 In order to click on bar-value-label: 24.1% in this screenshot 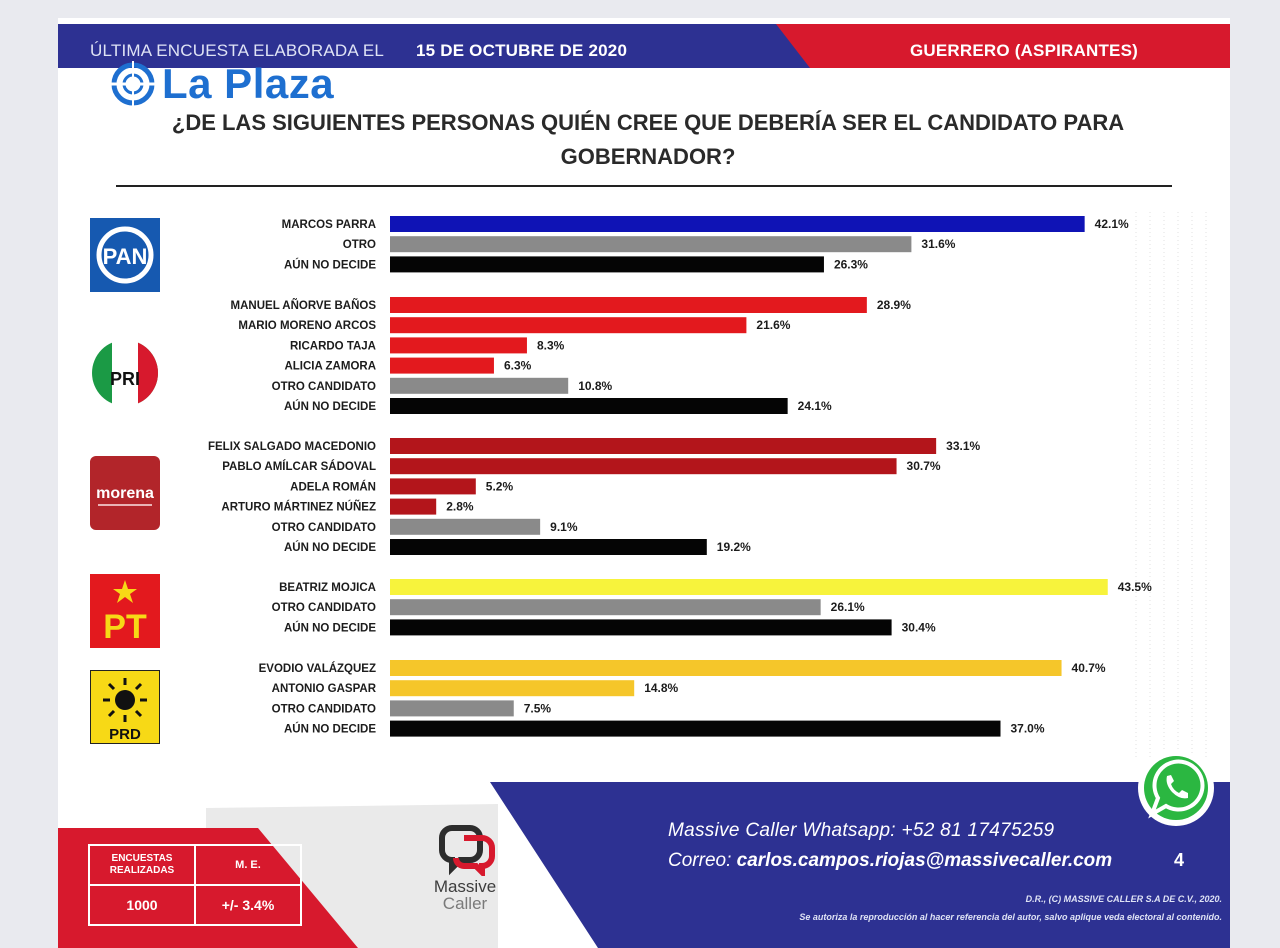, I will do `click(815, 406)`.